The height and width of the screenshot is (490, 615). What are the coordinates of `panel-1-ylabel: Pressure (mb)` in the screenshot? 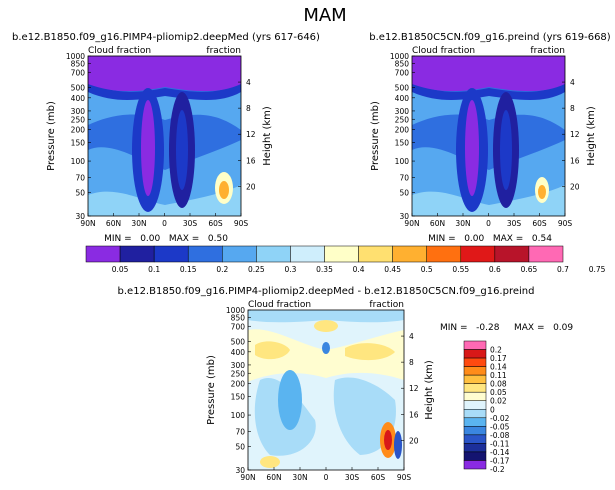 It's located at (51, 136).